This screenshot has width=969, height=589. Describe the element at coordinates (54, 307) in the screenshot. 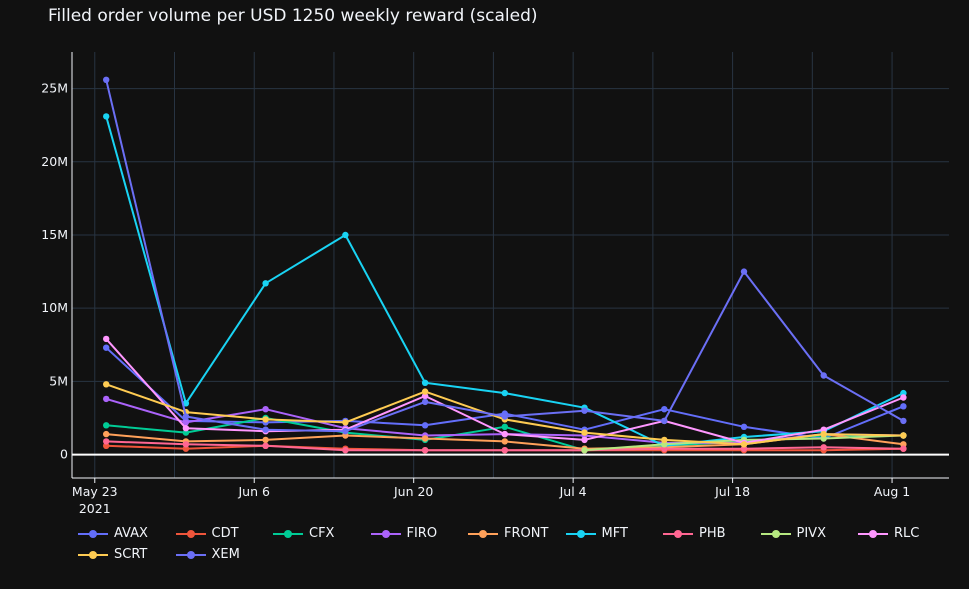

I see `y-tick-label: 10M` at that location.